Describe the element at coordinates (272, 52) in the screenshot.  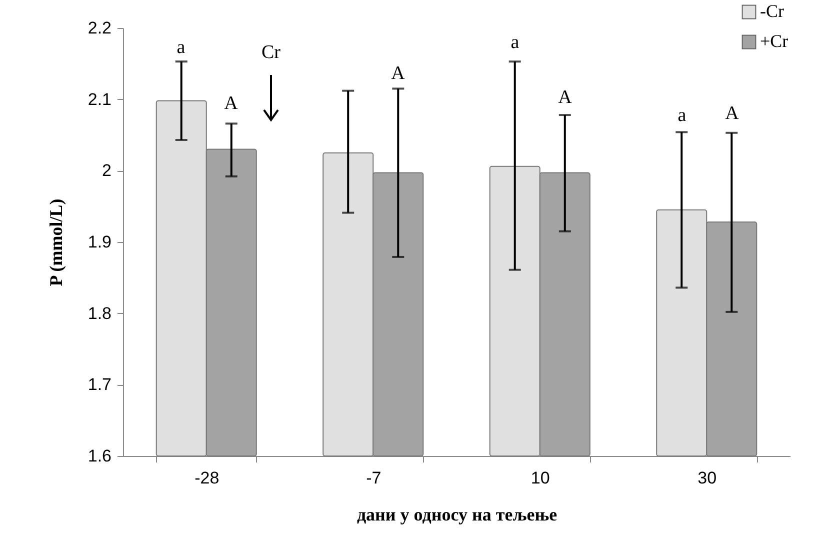
I see `annotation: Cr` at that location.